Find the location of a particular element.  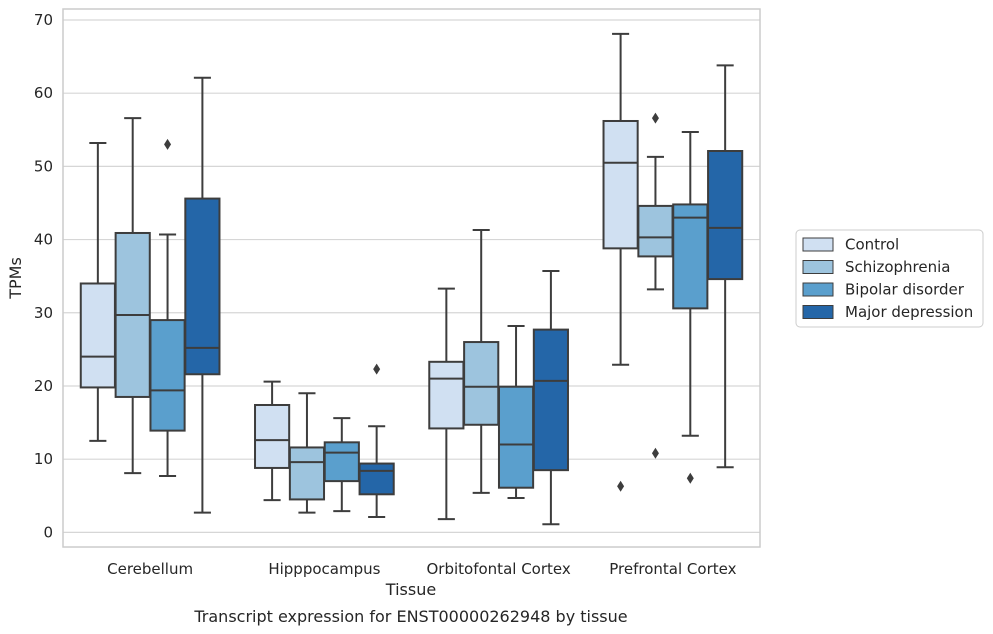

y-tick-label: 70 is located at coordinates (43, 20).